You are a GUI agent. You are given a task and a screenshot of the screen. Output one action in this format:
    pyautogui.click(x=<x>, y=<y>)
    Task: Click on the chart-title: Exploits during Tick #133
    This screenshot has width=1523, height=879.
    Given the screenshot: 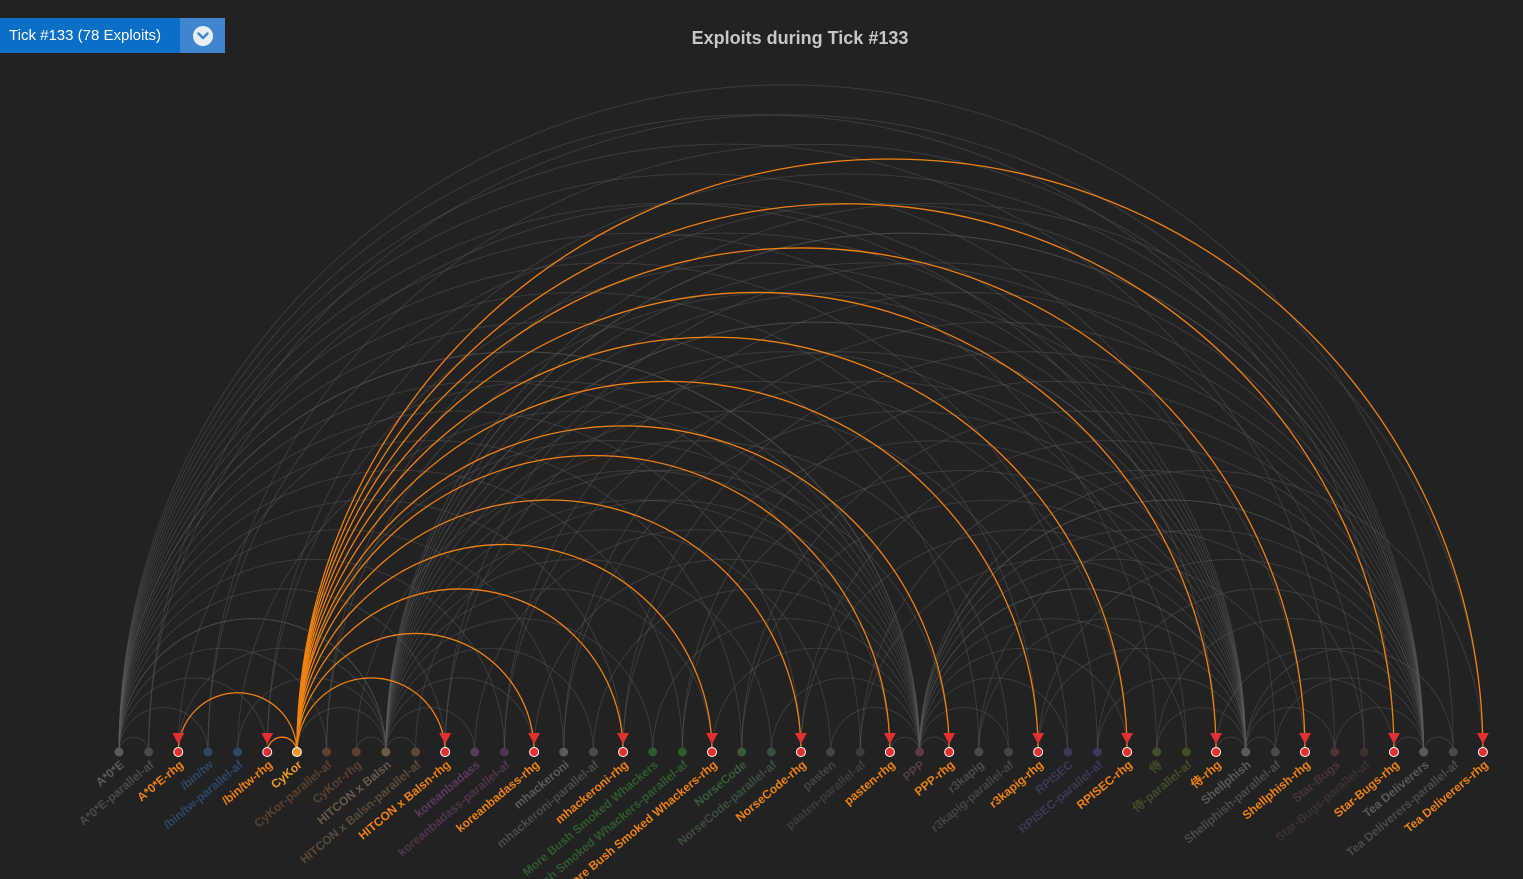 What is the action you would take?
    pyautogui.click(x=800, y=38)
    